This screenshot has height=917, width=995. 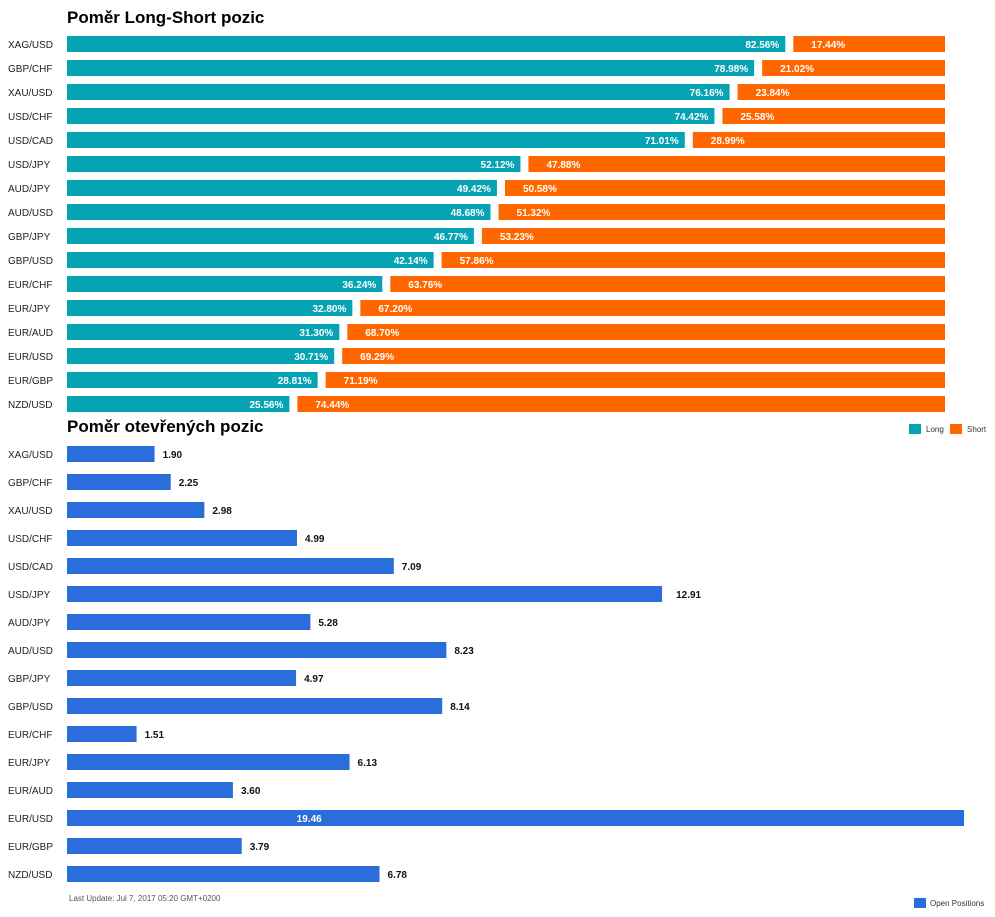 I want to click on bar-long-gbp-chf, so click(x=411, y=68).